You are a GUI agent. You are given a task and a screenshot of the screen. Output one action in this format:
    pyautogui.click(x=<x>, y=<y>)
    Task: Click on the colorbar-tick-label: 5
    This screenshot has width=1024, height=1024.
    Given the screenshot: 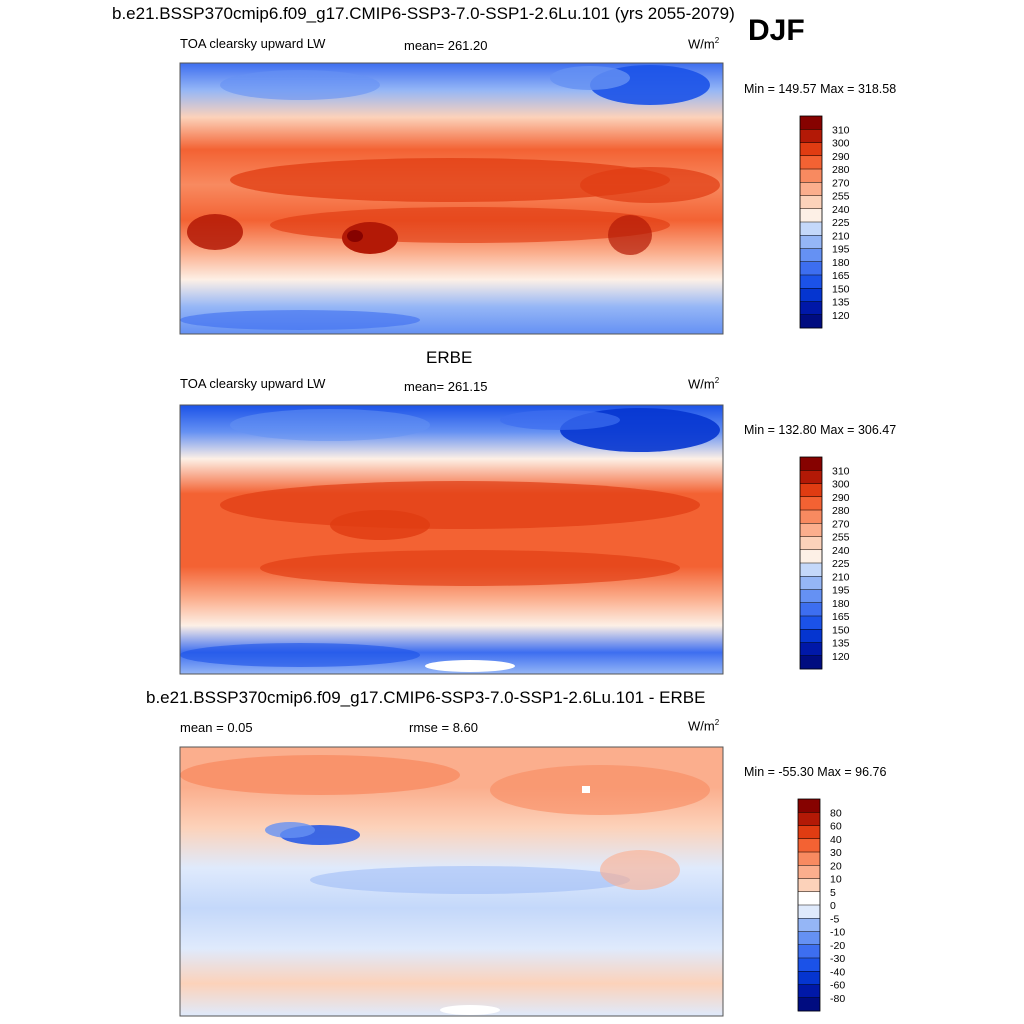 What is the action you would take?
    pyautogui.click(x=833, y=893)
    